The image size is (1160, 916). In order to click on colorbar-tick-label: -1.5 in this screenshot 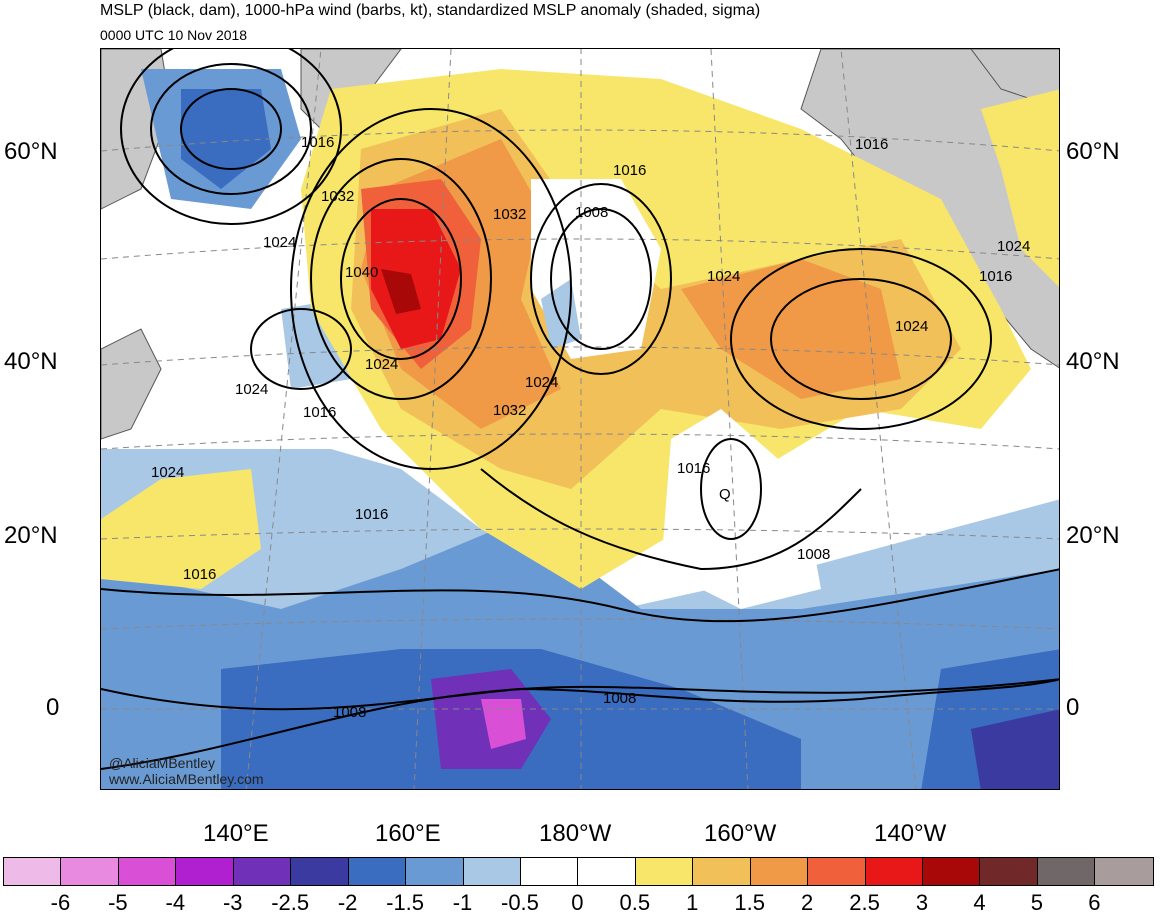, I will do `click(405, 902)`.